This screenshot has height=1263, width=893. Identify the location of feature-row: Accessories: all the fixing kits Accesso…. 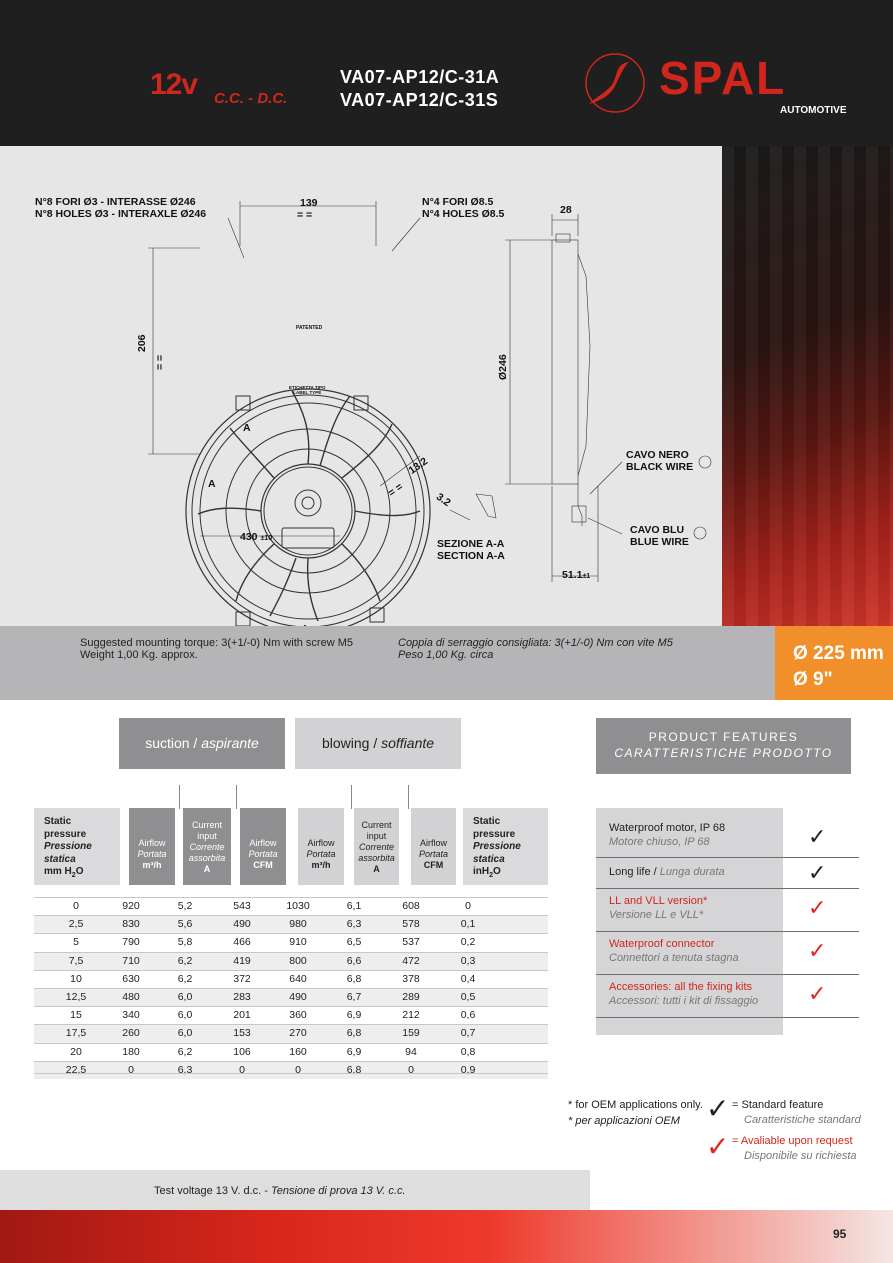
(727, 996).